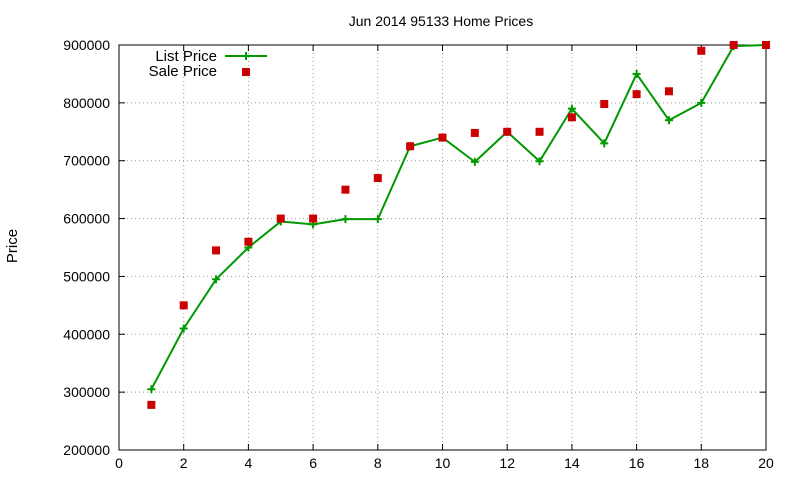 This screenshot has height=480, width=800. Describe the element at coordinates (637, 463) in the screenshot. I see `x-tick-label: 16` at that location.